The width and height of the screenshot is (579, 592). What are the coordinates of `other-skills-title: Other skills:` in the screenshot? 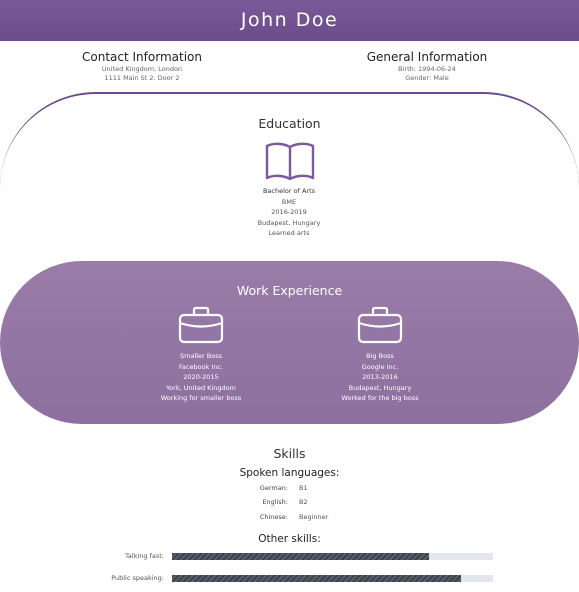 It's located at (289, 539).